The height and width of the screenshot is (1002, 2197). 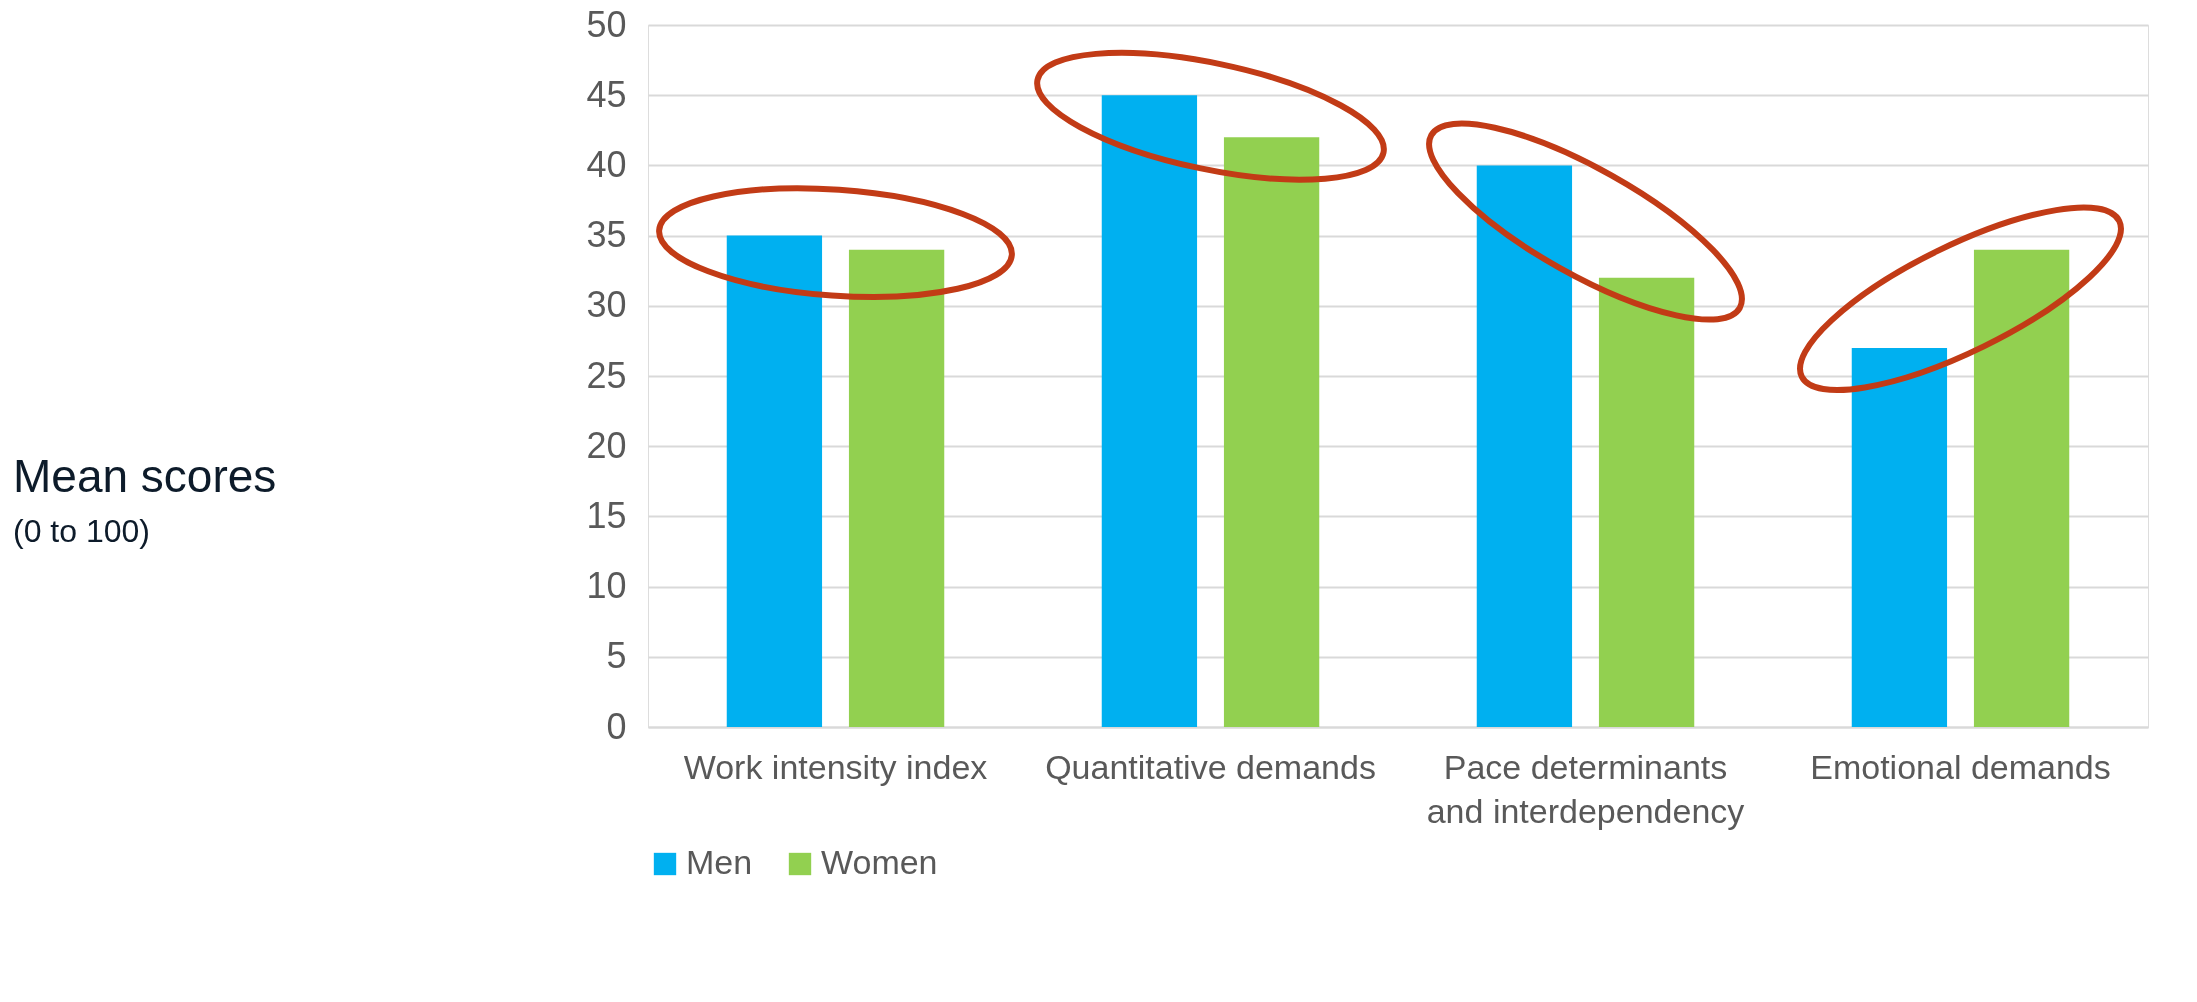 I want to click on y-tick-label: 10, so click(x=606, y=586).